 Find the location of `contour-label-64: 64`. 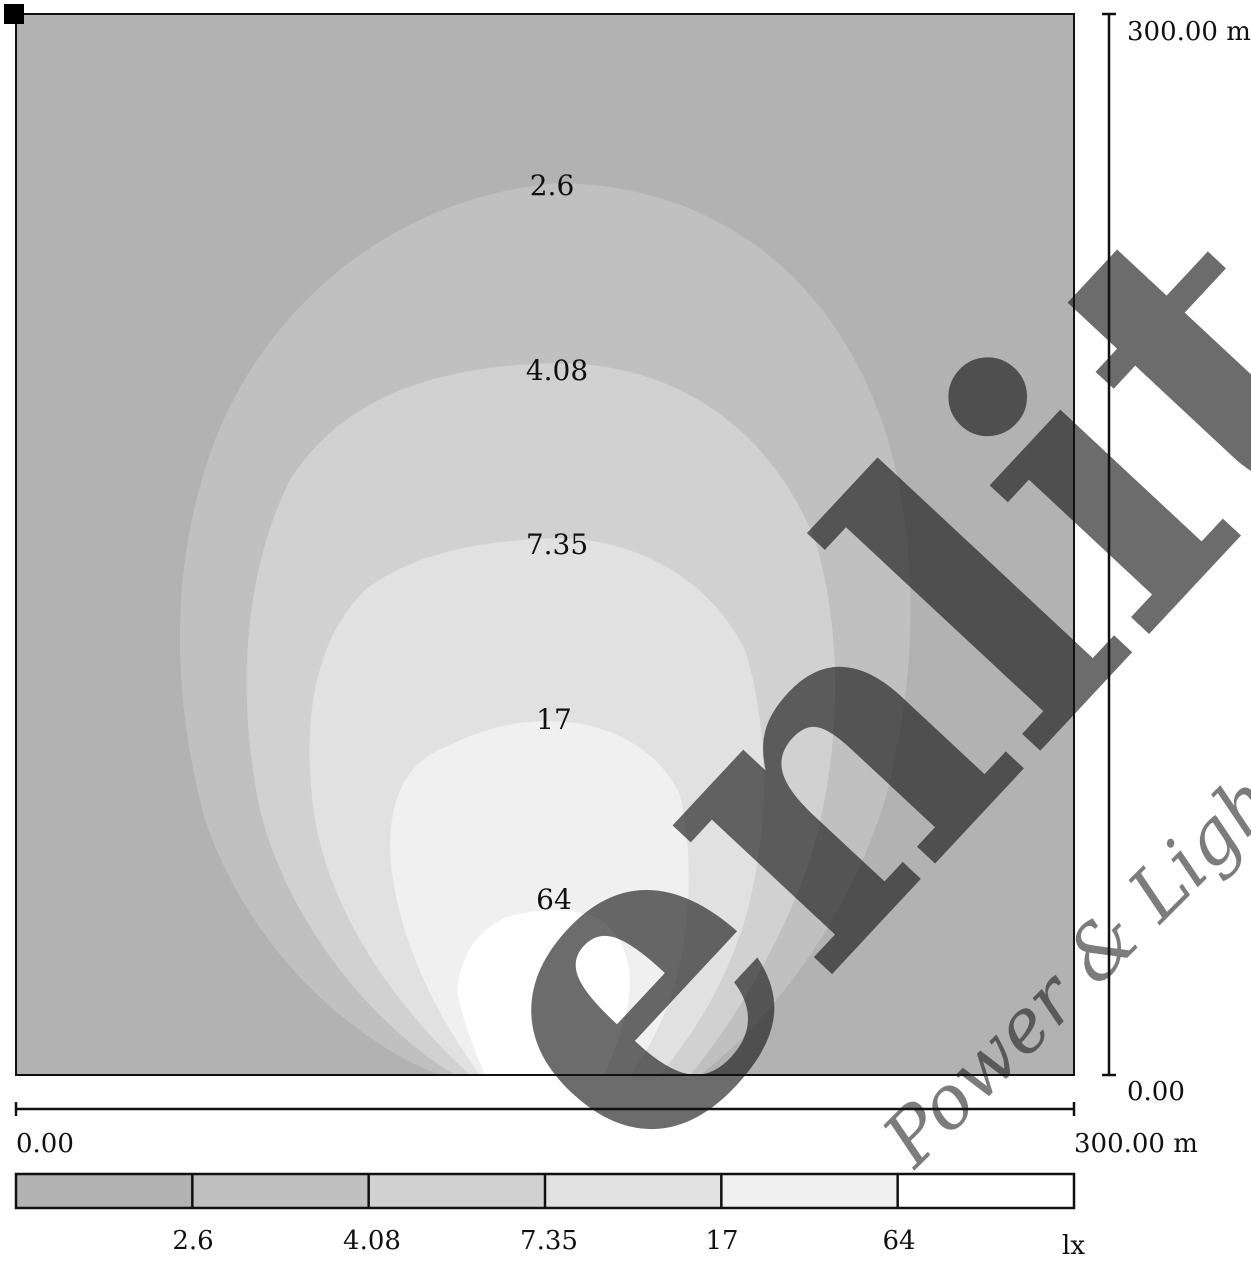

contour-label-64: 64 is located at coordinates (554, 899).